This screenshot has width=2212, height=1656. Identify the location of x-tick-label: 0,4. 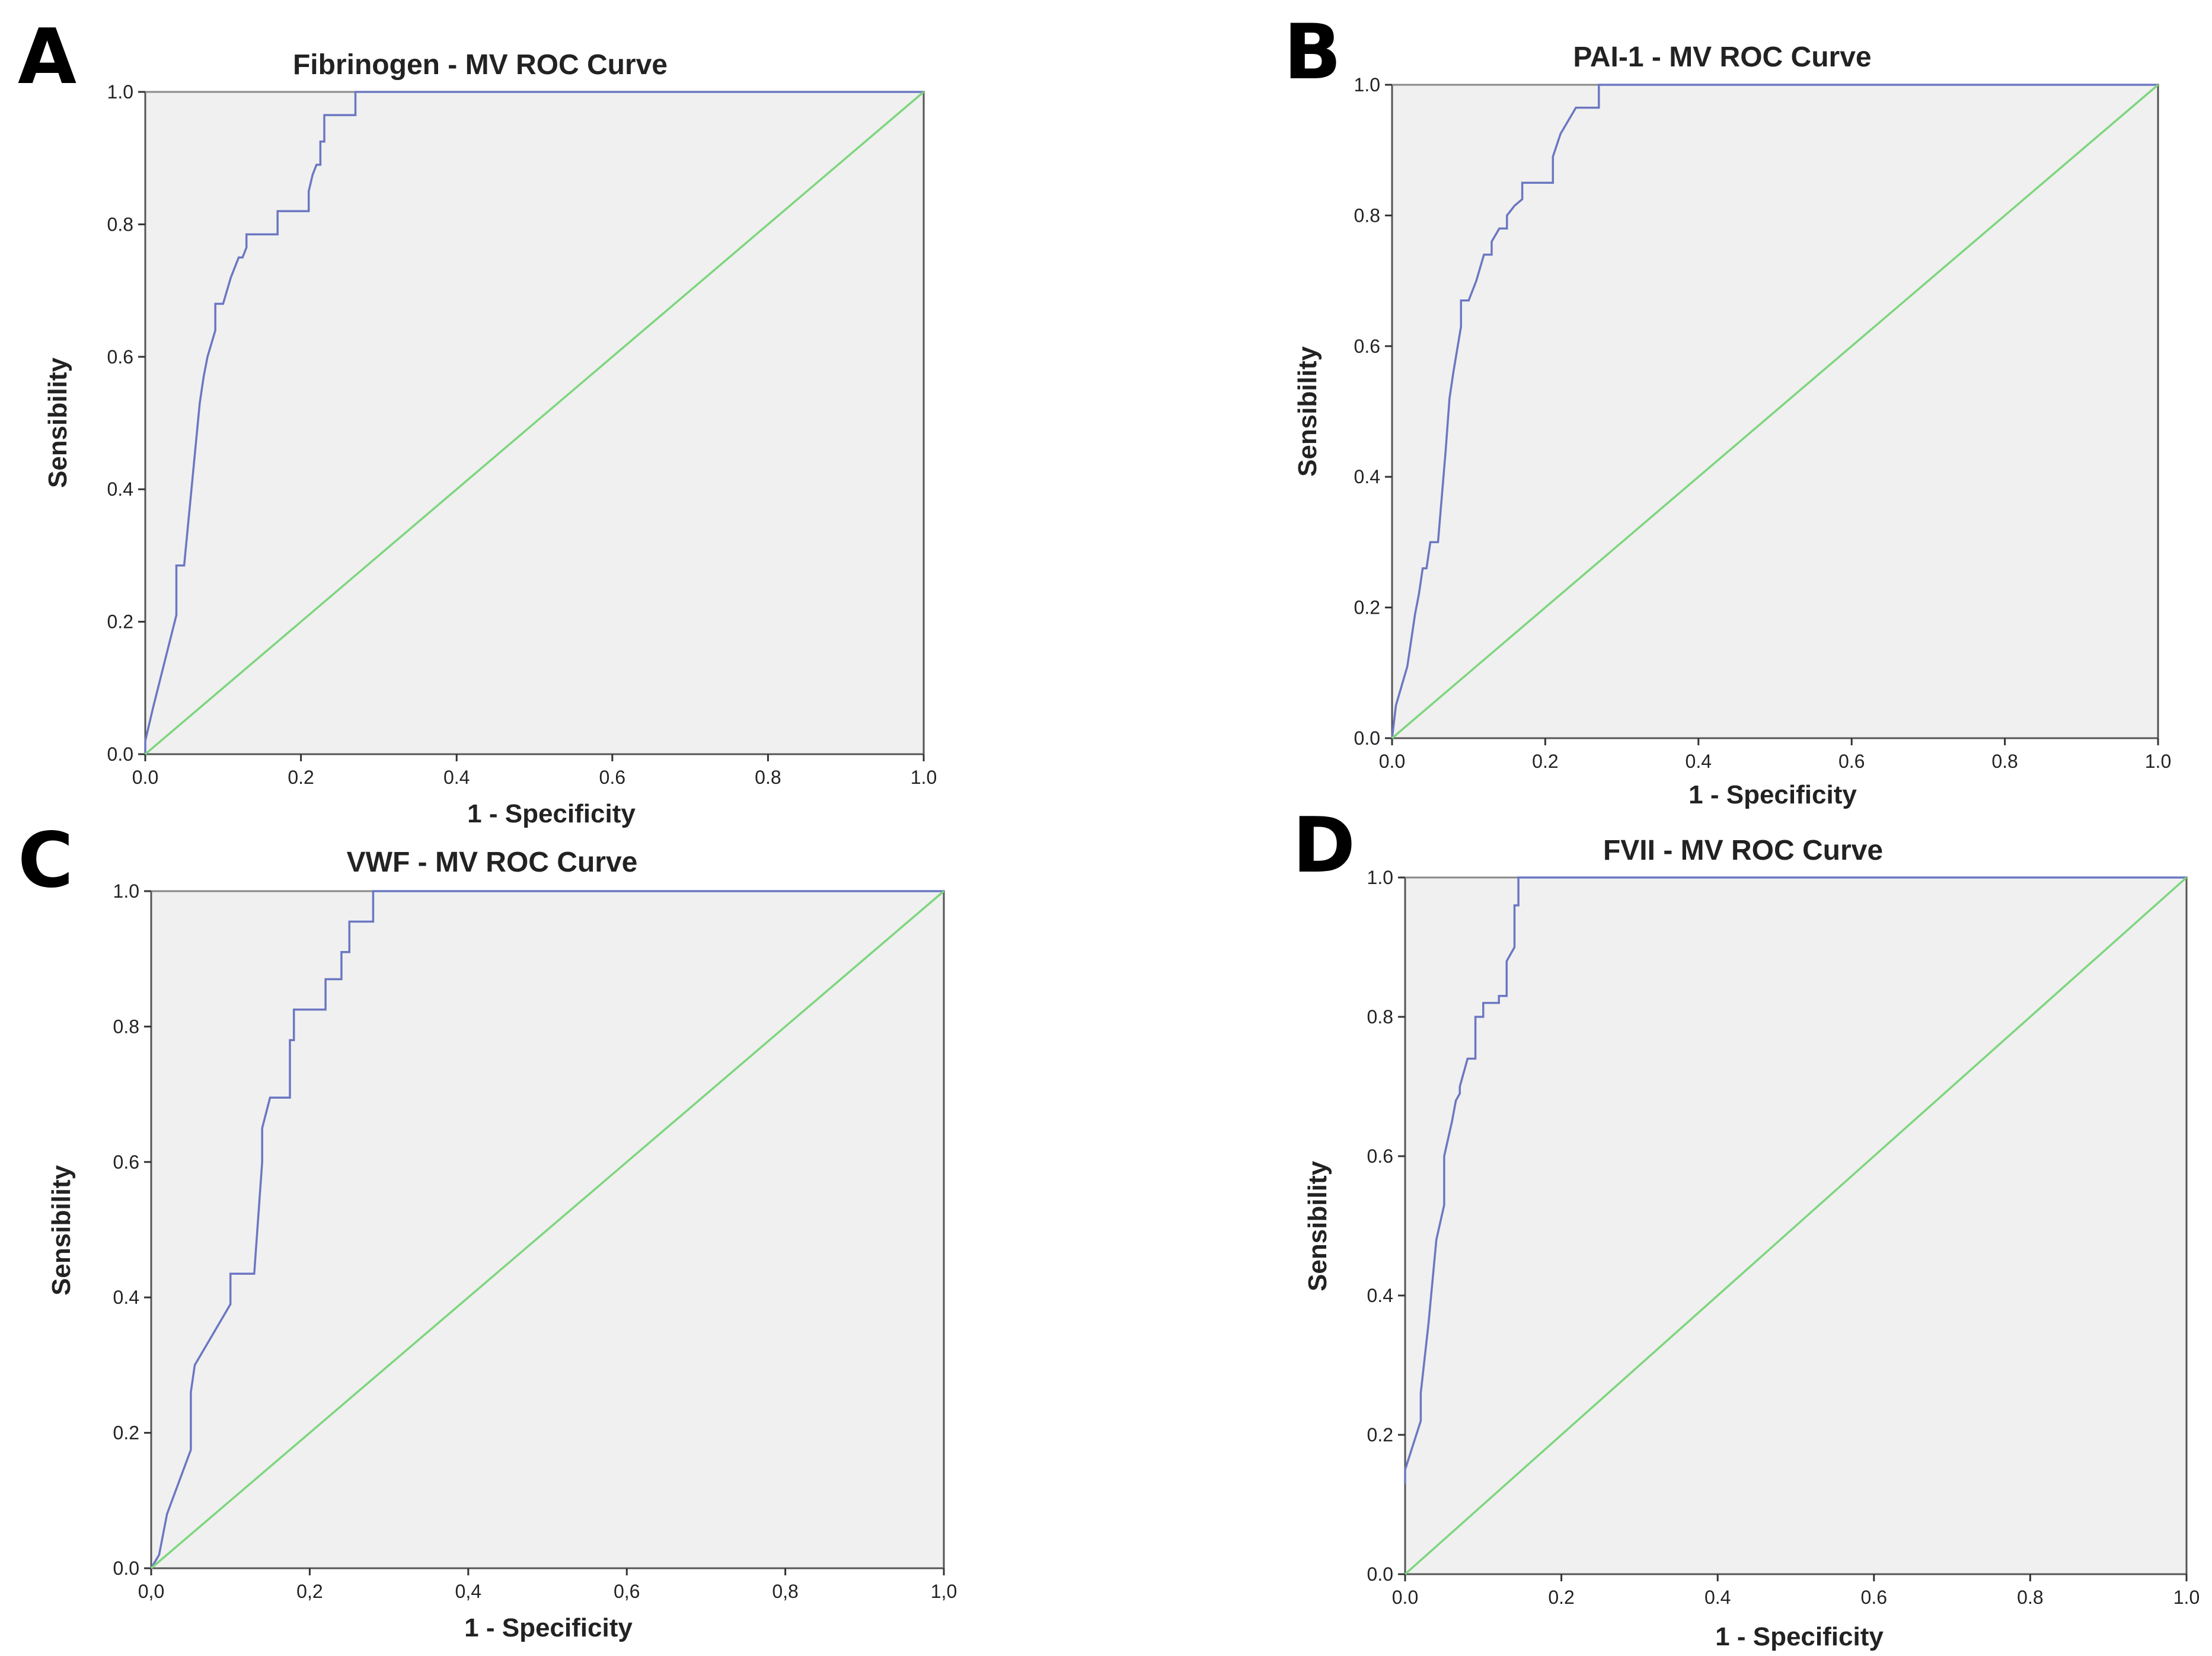
(468, 1591).